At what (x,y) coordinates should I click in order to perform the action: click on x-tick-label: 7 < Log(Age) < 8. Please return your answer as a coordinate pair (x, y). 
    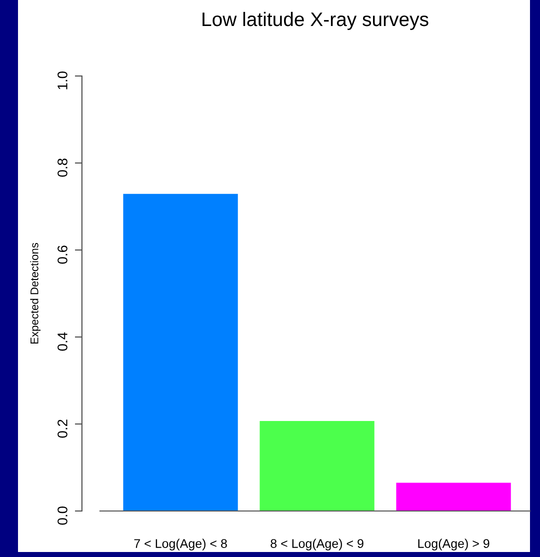
    Looking at the image, I should click on (180, 544).